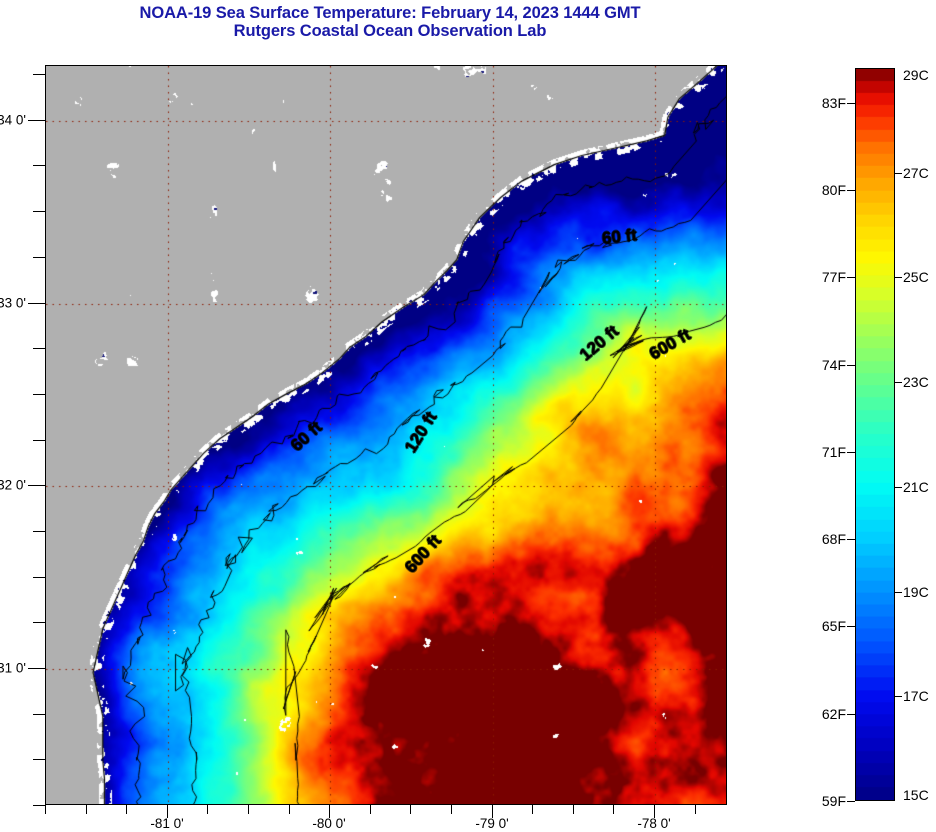 The image size is (936, 832). Describe the element at coordinates (916, 696) in the screenshot. I see `colorbar-label-celsius: 17C` at that location.